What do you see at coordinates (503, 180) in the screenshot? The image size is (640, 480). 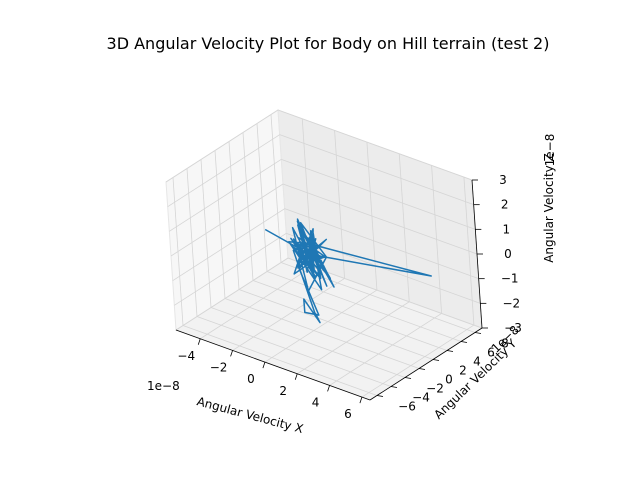 I see `z-tick-label: 3` at bounding box center [503, 180].